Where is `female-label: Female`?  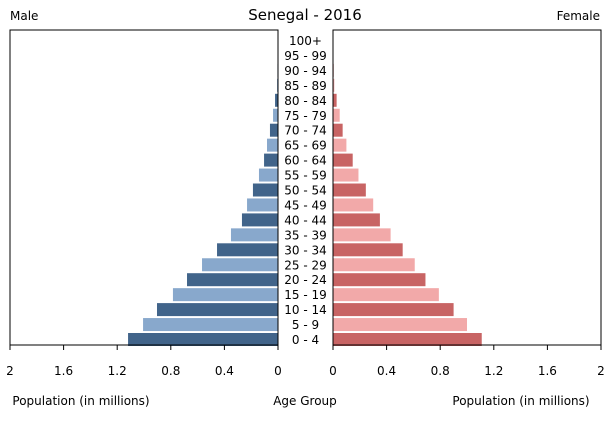 female-label: Female is located at coordinates (578, 16).